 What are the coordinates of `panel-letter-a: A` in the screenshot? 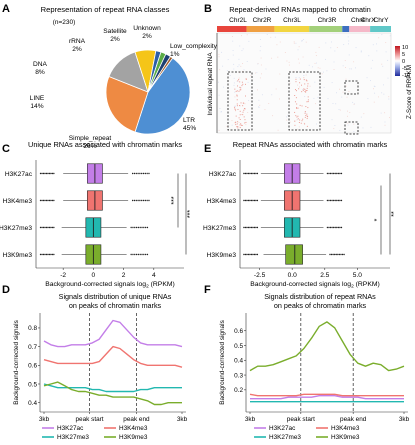 It's located at (6, 9).